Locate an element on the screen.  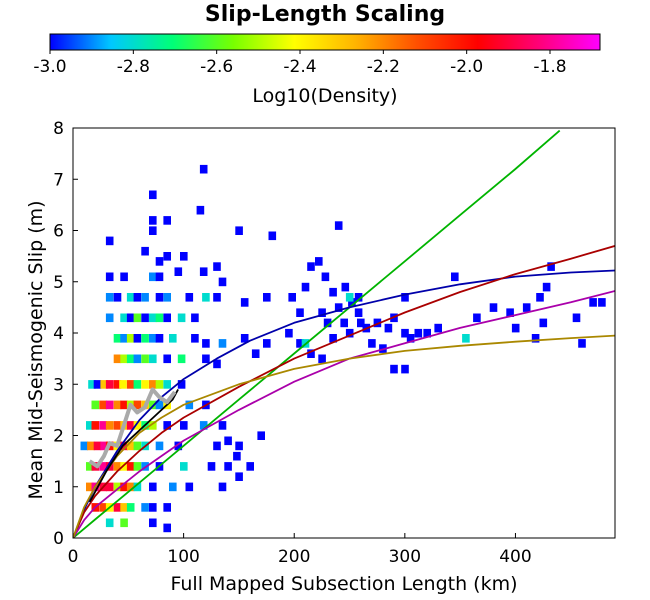
x-tick-label: 400 is located at coordinates (515, 557).